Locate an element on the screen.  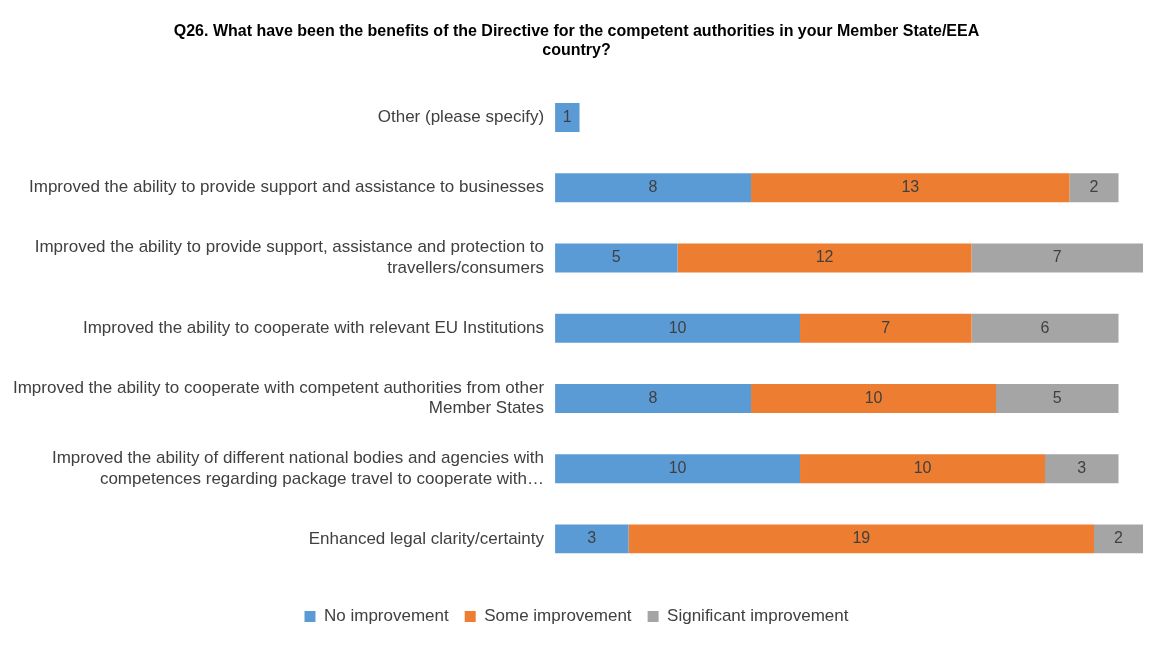
y-tick-label: Improved the ability to provide support and assistance to businesses is located at coordinates (287, 187).